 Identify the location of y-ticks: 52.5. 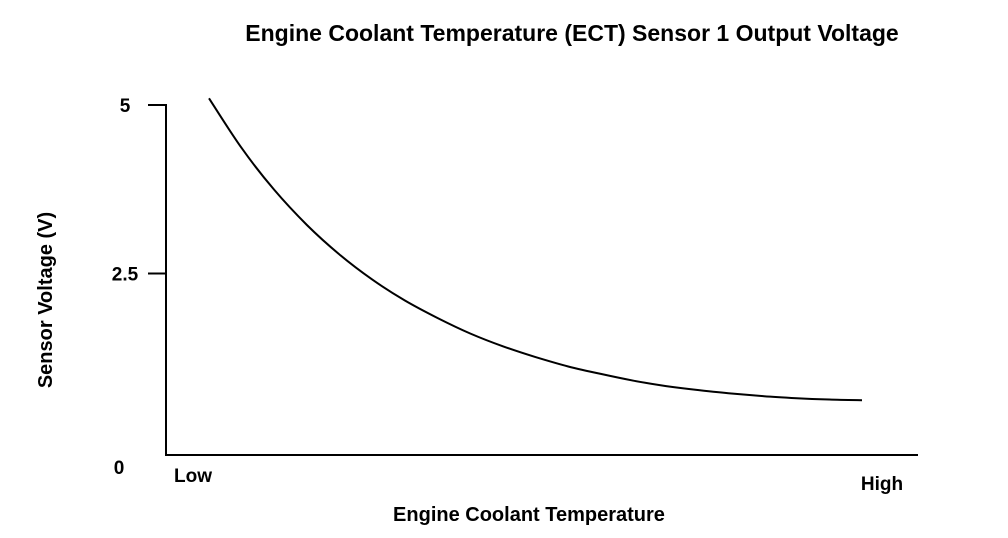
(139, 191).